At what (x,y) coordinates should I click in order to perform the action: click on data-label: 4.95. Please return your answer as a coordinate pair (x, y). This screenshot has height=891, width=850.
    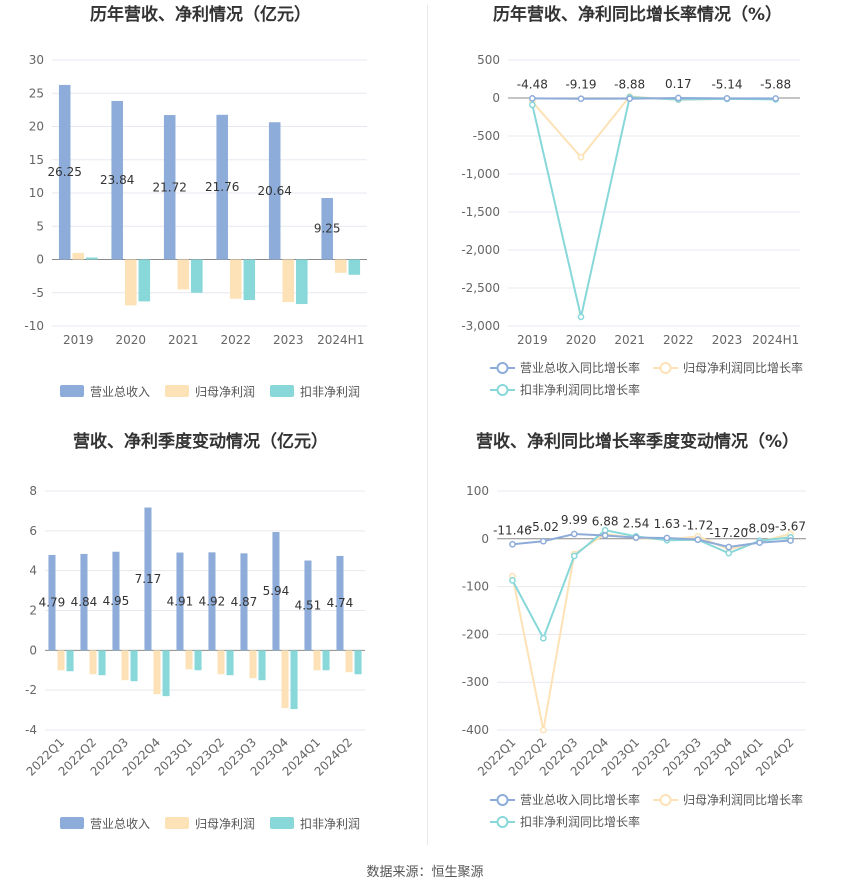
    Looking at the image, I should click on (116, 601).